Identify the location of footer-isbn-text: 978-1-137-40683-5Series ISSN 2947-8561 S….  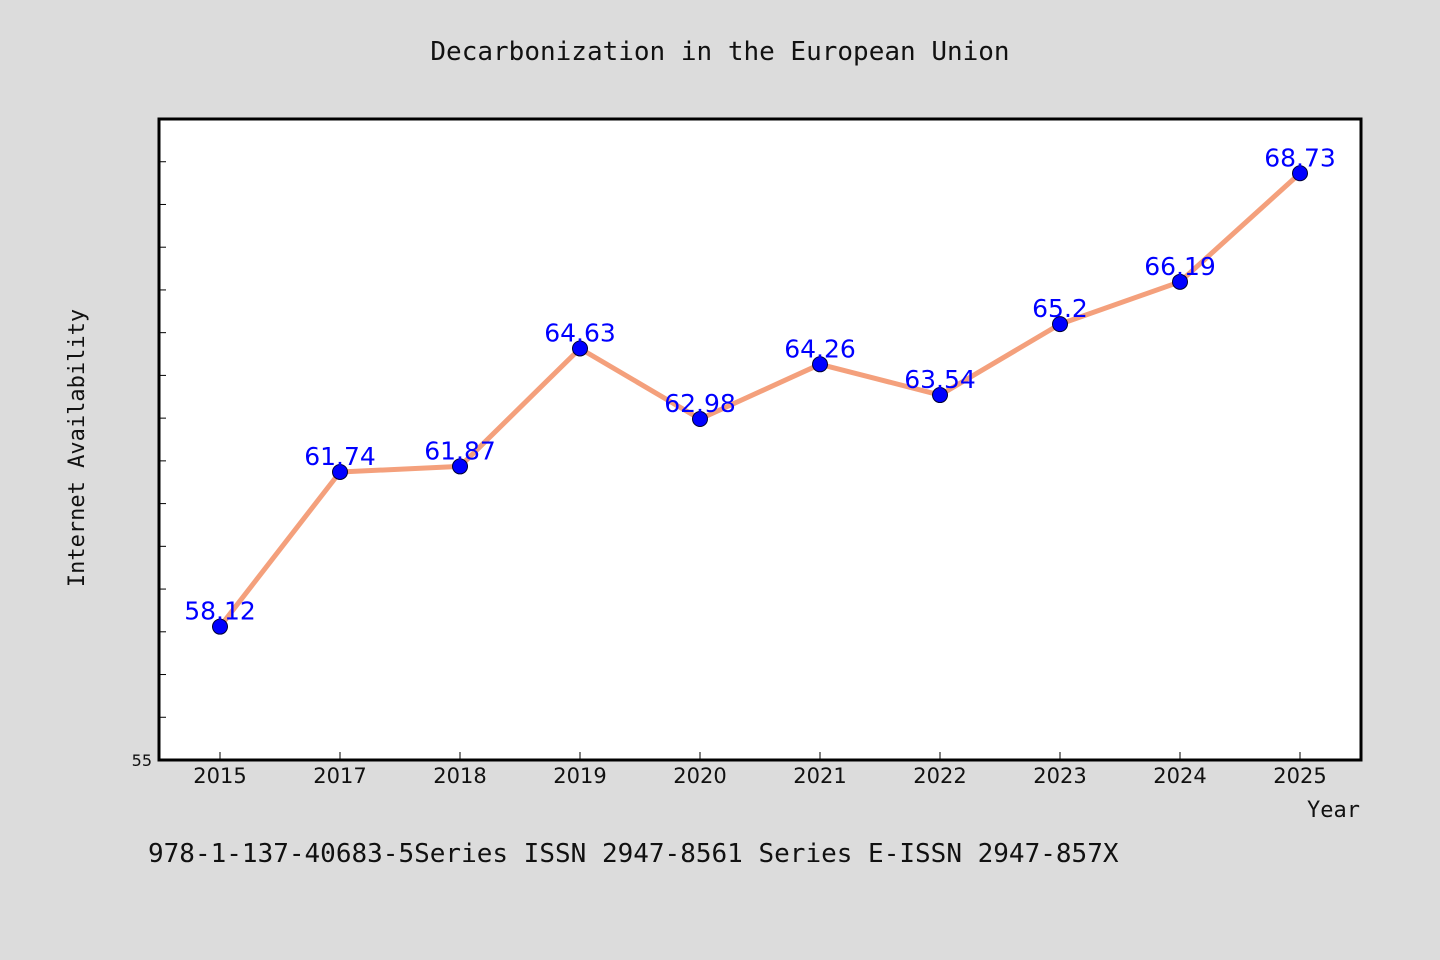
(633, 854).